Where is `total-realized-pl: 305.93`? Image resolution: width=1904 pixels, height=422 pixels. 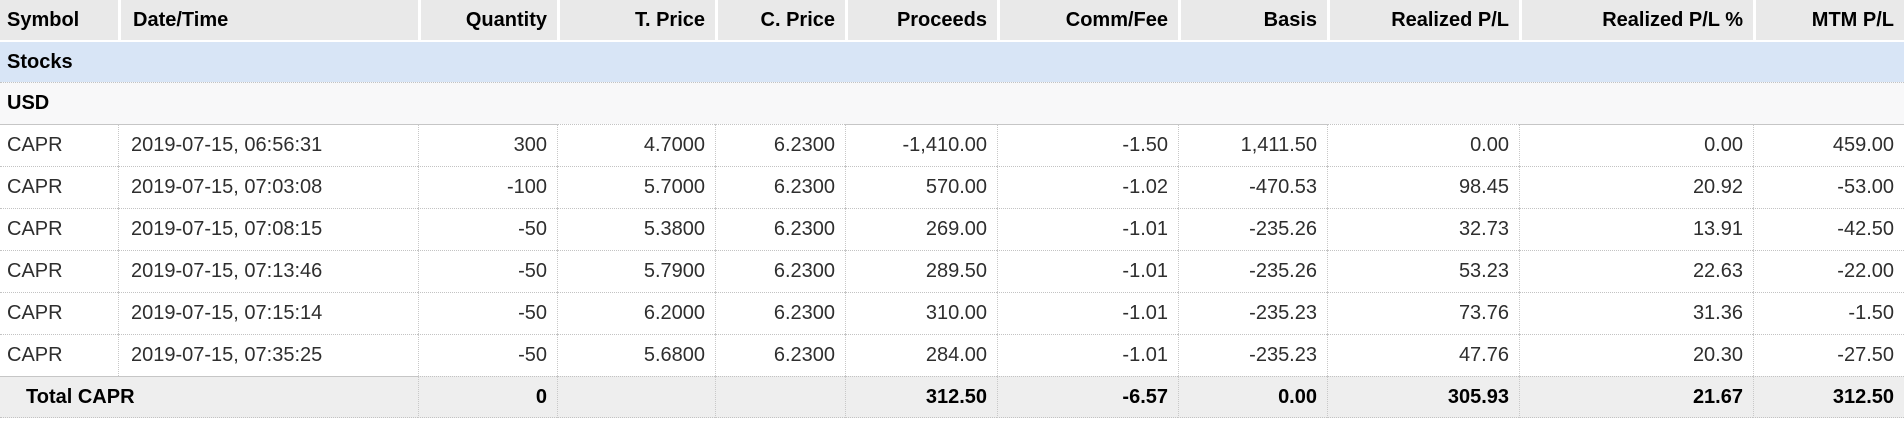
total-realized-pl: 305.93 is located at coordinates (1423, 397).